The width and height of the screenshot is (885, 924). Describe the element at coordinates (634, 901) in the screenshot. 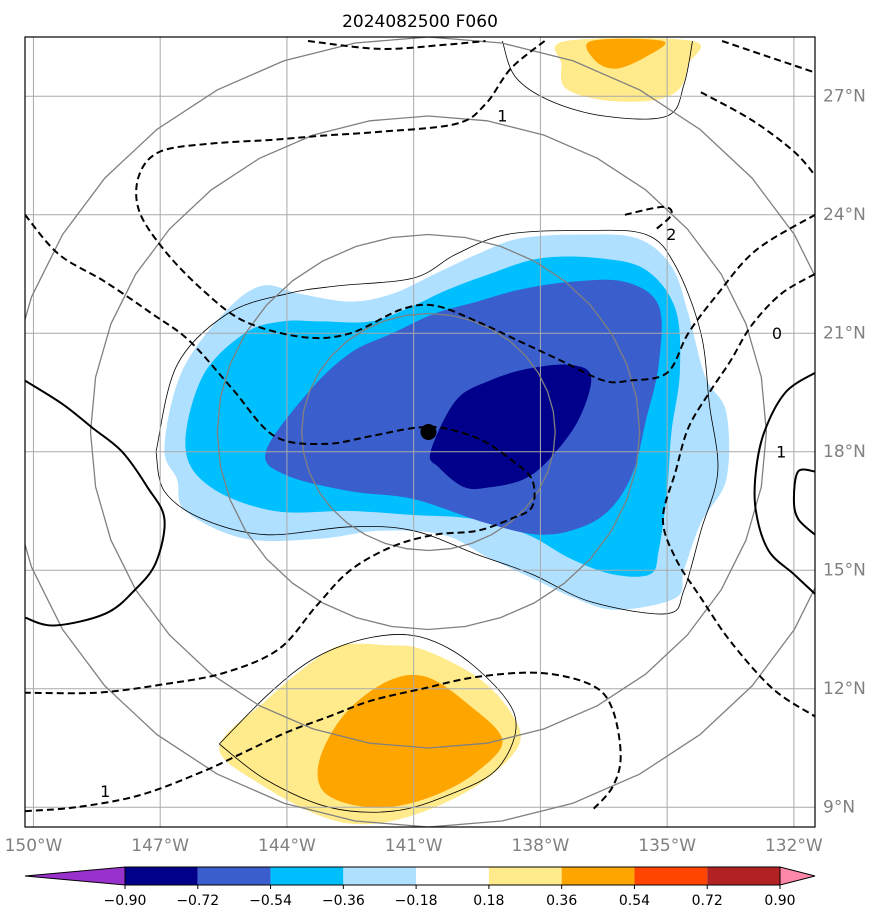

I see `colorbar-tick-label-7: 0.54` at that location.